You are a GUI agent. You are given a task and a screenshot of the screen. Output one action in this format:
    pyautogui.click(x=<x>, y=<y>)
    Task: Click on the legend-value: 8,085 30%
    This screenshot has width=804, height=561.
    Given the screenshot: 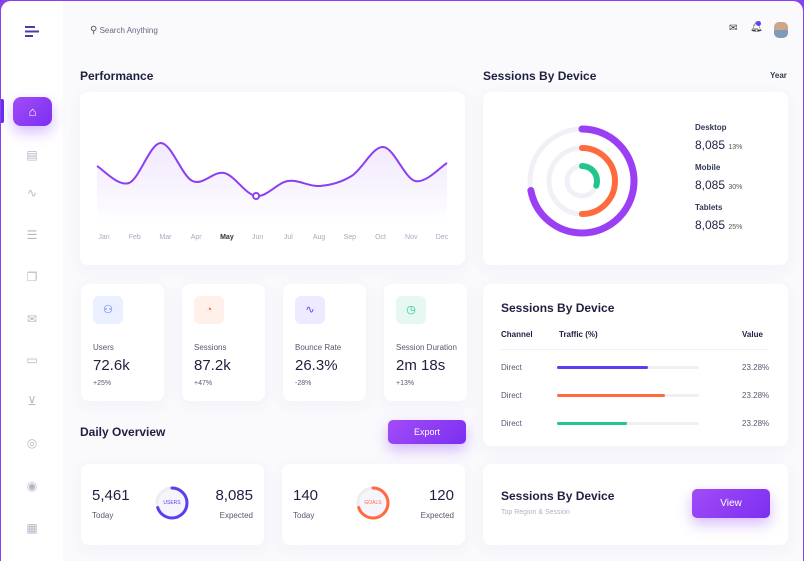 What is the action you would take?
    pyautogui.click(x=718, y=185)
    